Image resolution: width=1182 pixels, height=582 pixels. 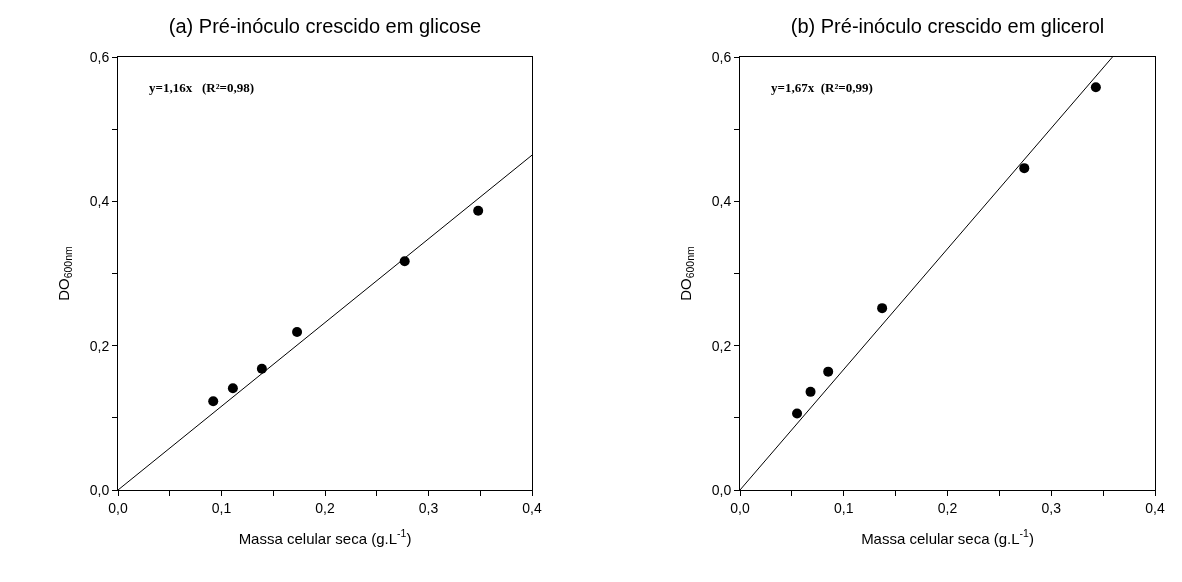 I want to click on annotation: y=1,67x (R²=0,99), so click(x=822, y=87).